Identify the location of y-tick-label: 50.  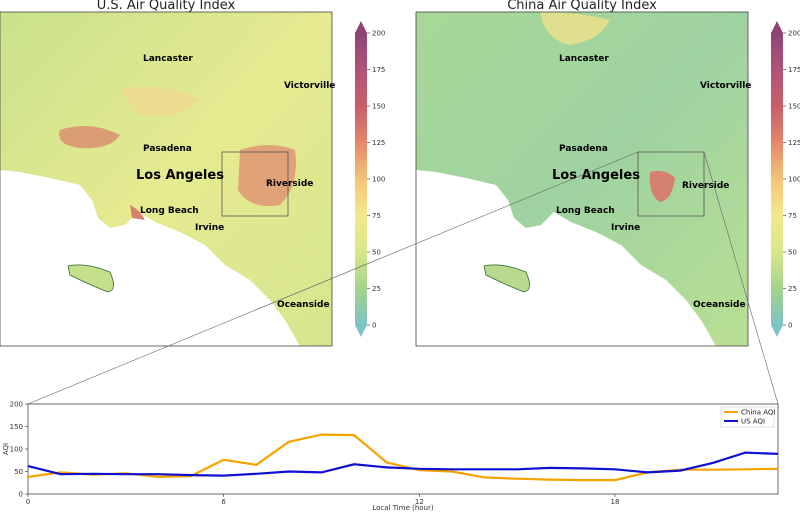
(18, 472).